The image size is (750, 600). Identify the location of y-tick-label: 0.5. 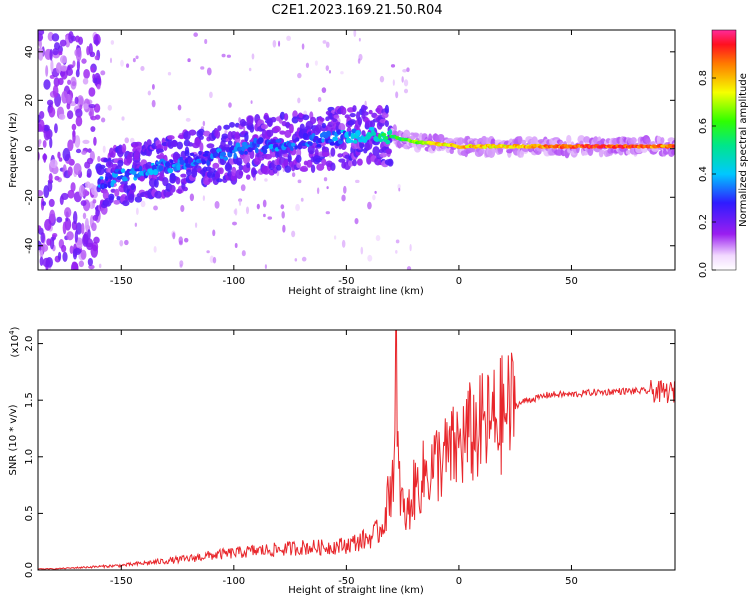
(29, 513).